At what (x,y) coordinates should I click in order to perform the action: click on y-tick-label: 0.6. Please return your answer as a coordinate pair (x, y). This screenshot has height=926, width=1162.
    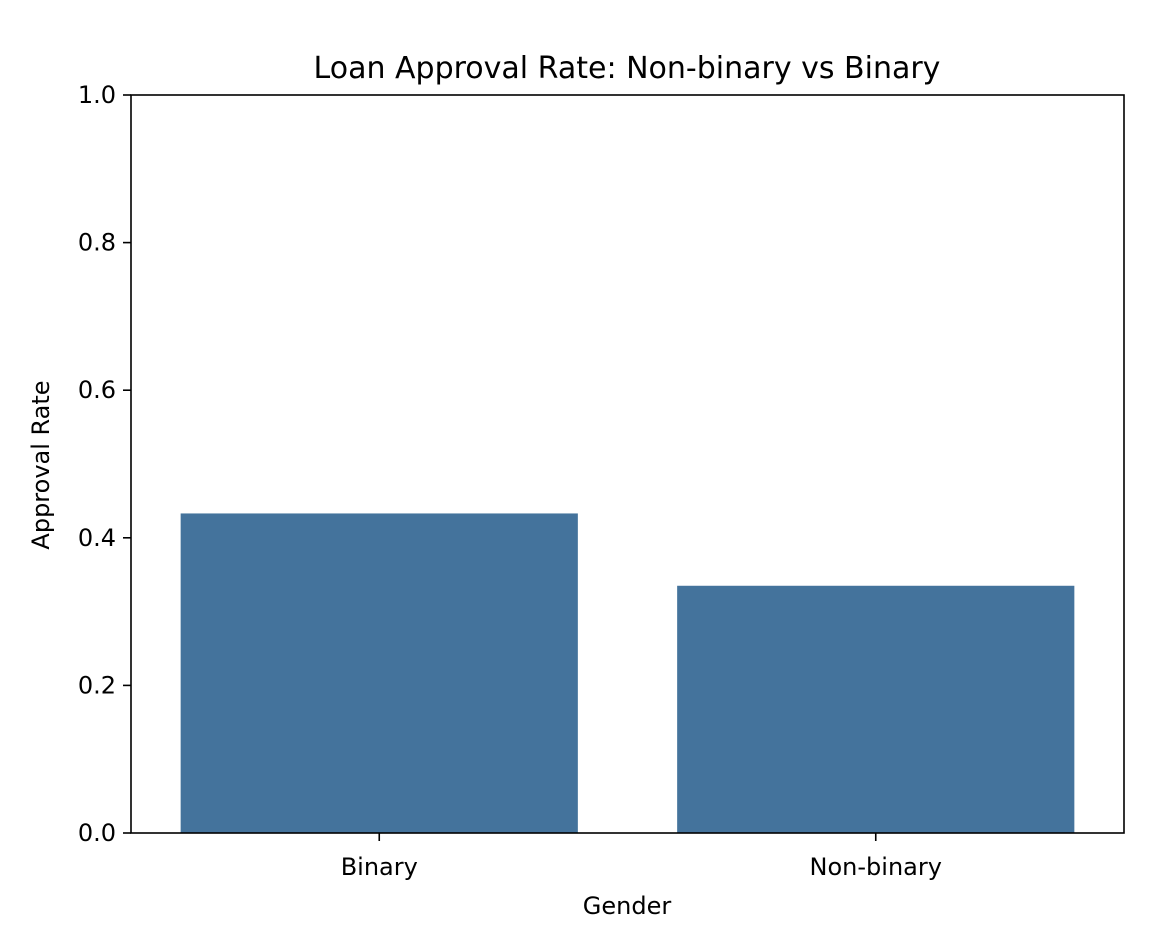
    Looking at the image, I should click on (97, 390).